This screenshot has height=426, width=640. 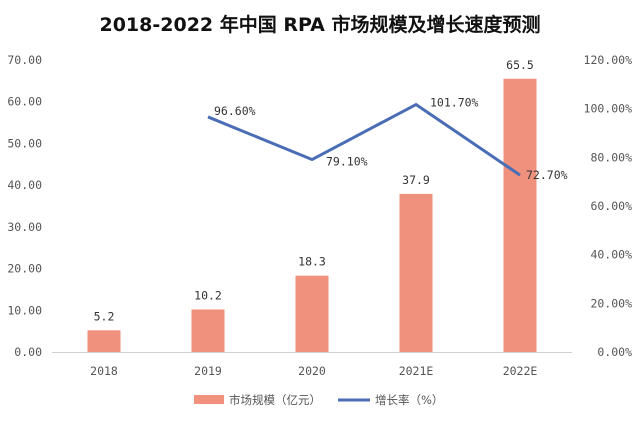 What do you see at coordinates (611, 255) in the screenshot?
I see `right-axis-tick: 40.00%` at bounding box center [611, 255].